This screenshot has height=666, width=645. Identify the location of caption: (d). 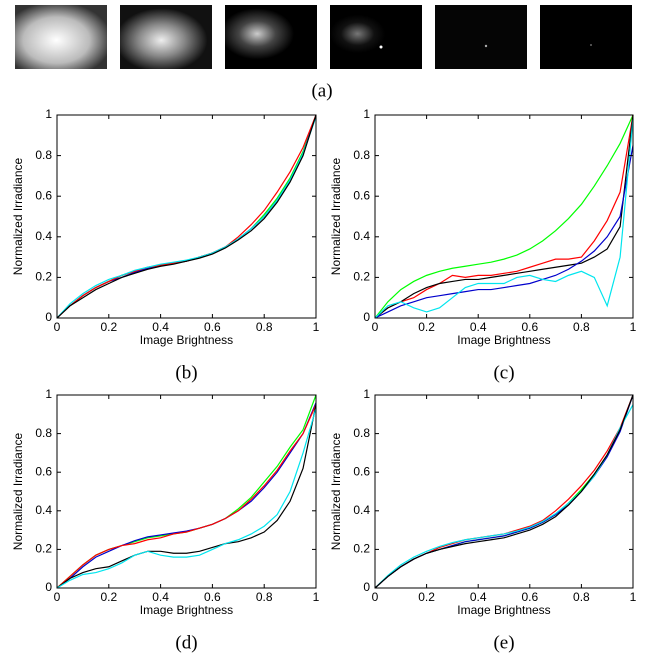
(186, 642).